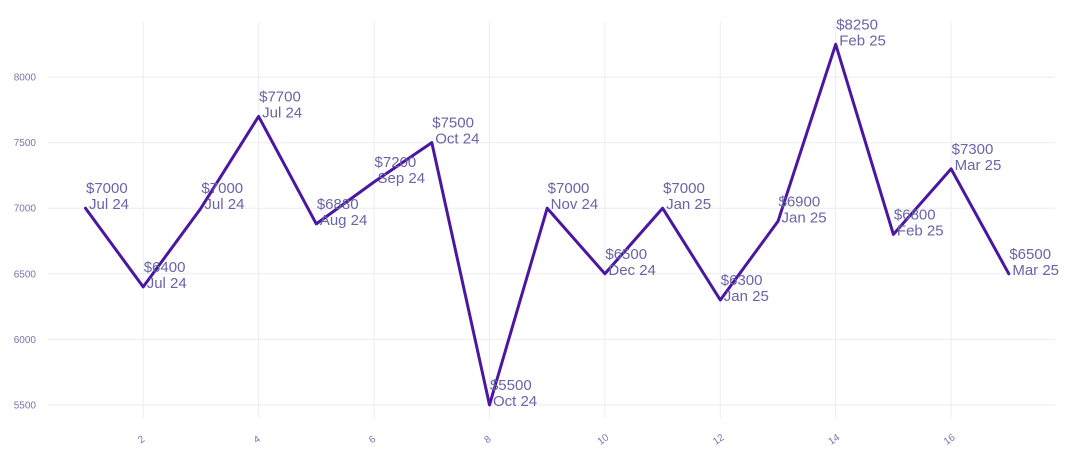  Describe the element at coordinates (511, 385) in the screenshot. I see `point-price-label: $5500` at that location.